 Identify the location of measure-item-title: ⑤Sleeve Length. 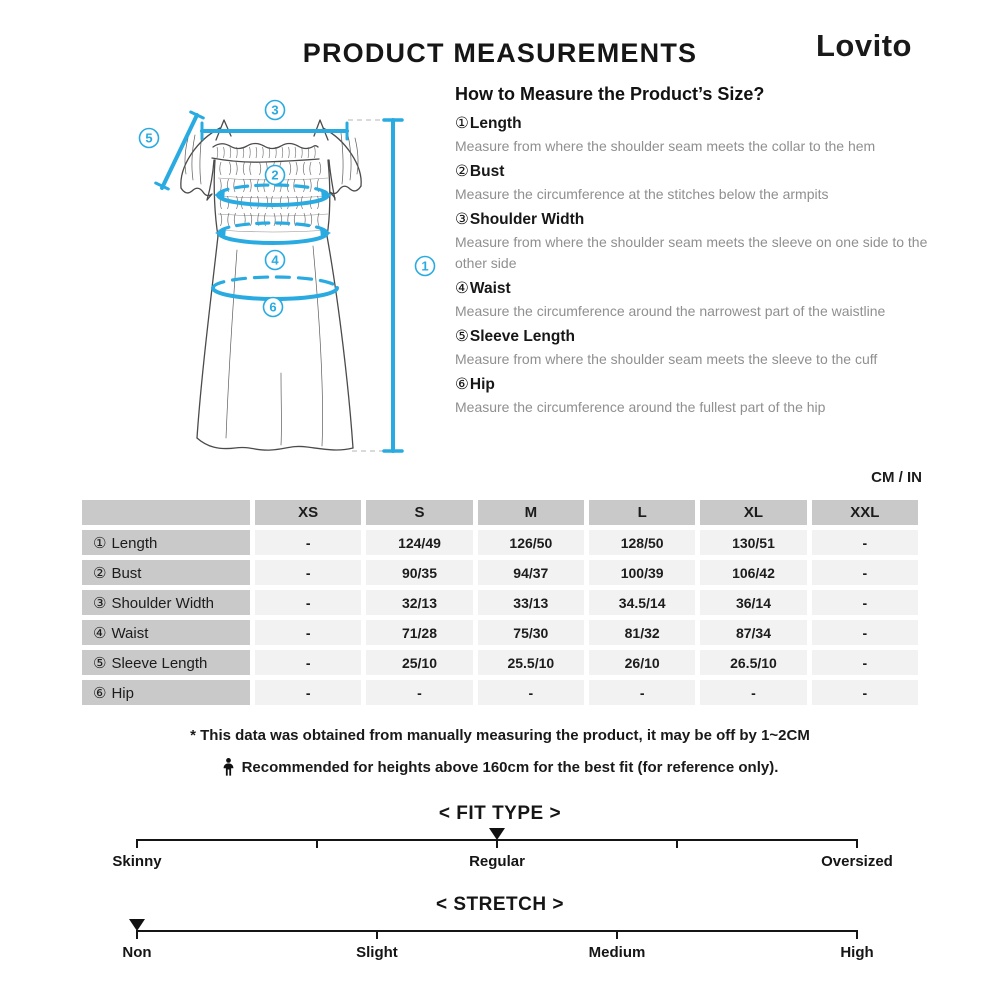
(694, 336).